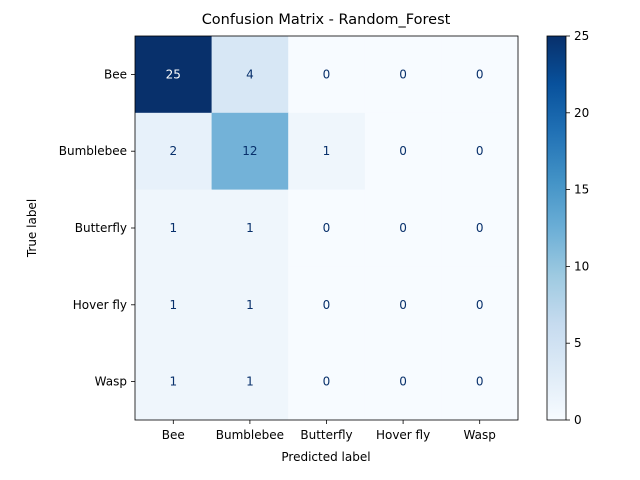 Image resolution: width=640 pixels, height=480 pixels. Describe the element at coordinates (325, 457) in the screenshot. I see `x-axis-label: Predicted label` at that location.